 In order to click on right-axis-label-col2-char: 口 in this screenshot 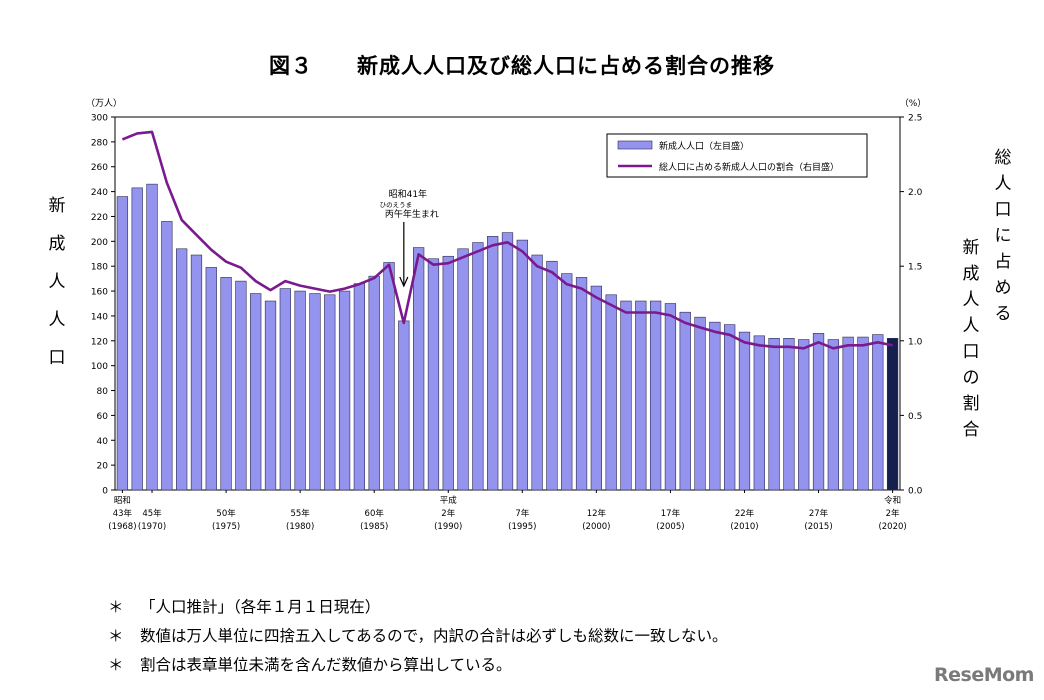, I will do `click(971, 352)`.